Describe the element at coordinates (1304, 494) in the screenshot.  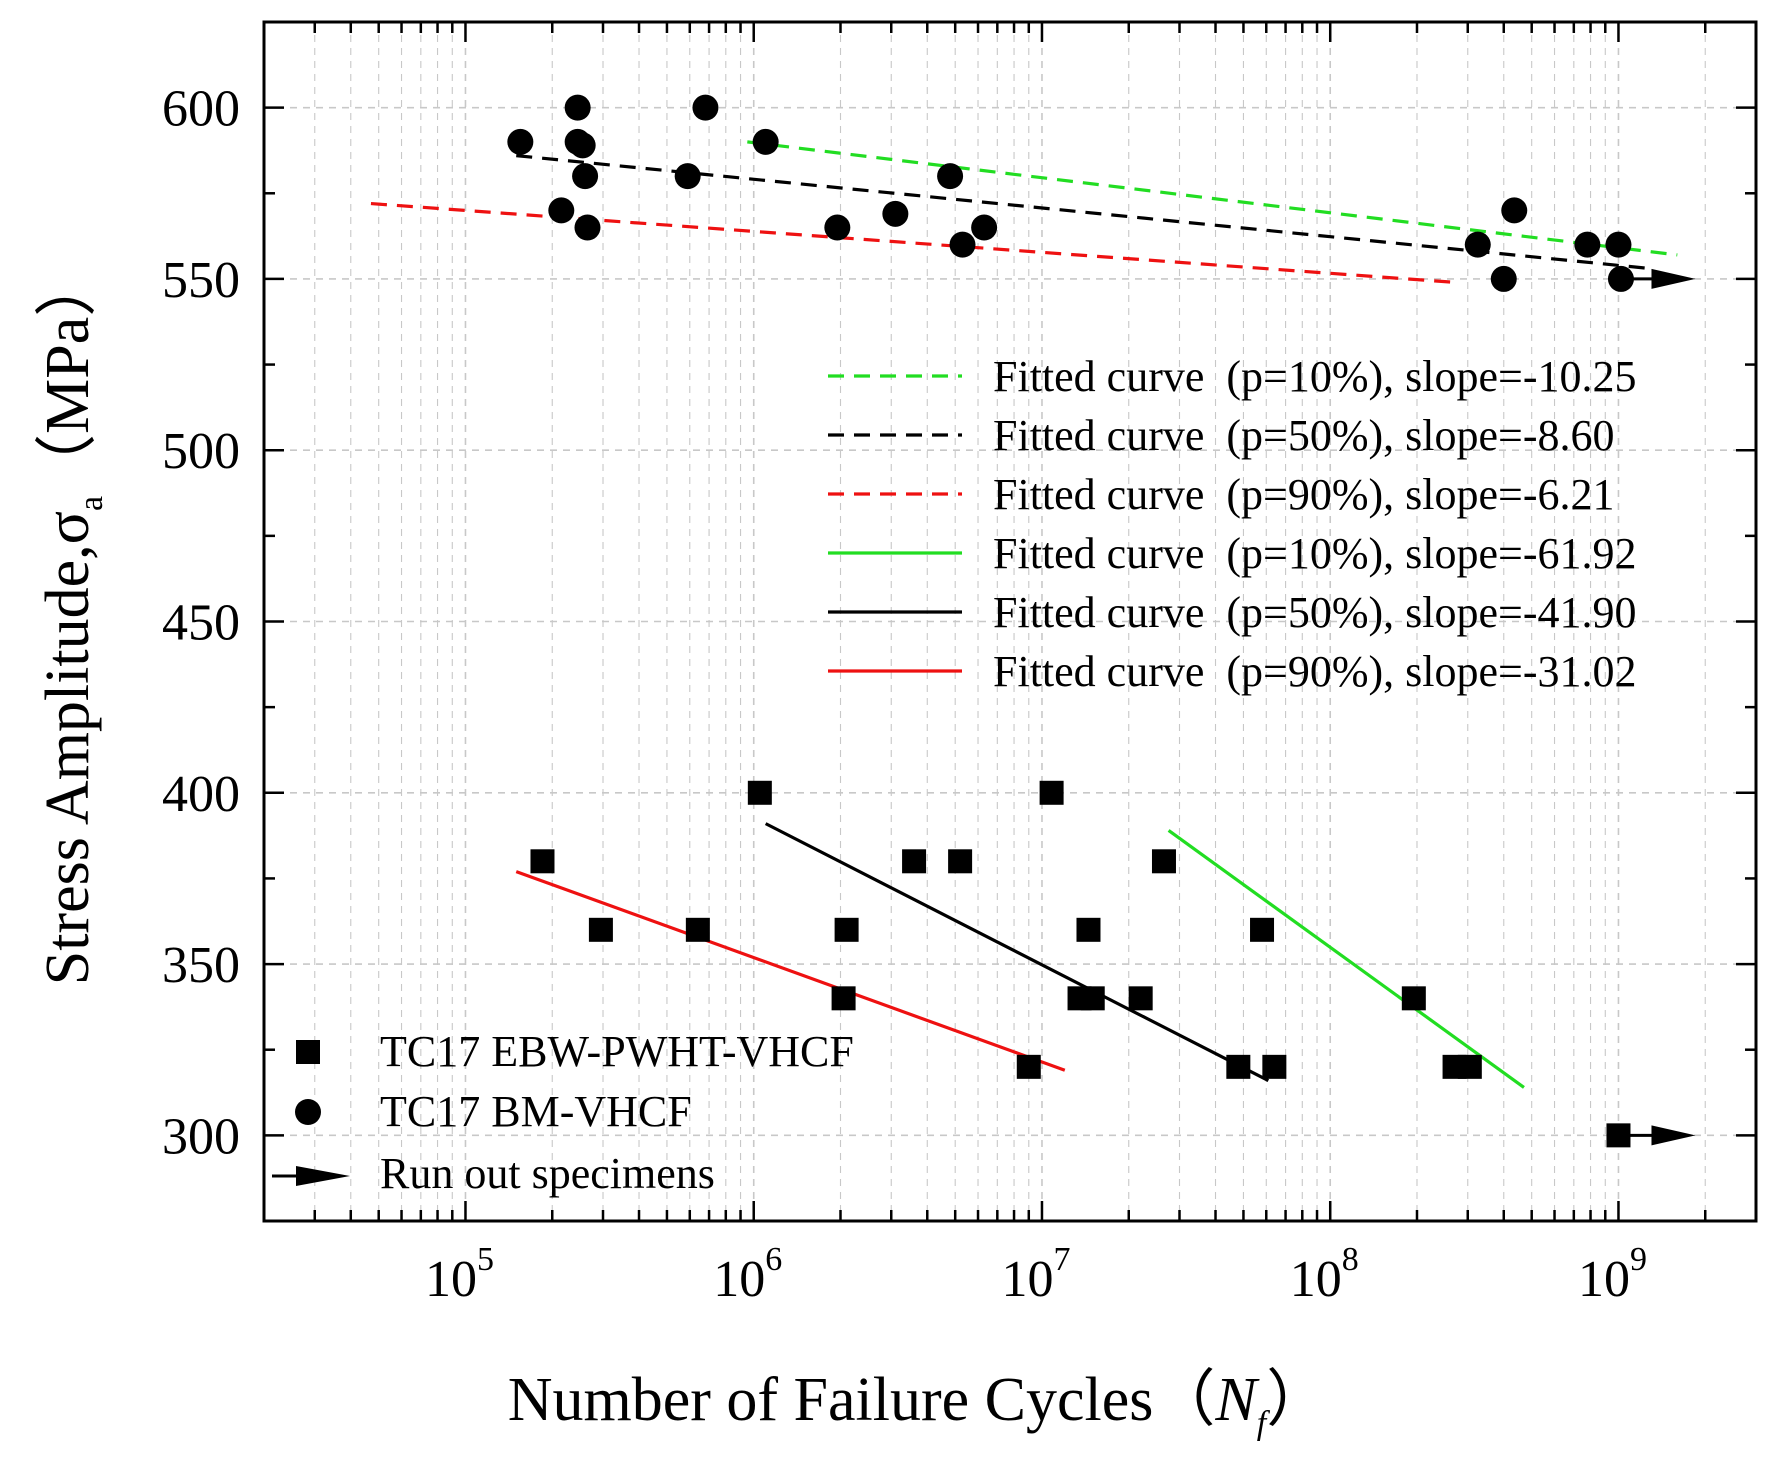
I see `legend-label-2: Fitted curve (p=90%), slope=-6.21` at that location.